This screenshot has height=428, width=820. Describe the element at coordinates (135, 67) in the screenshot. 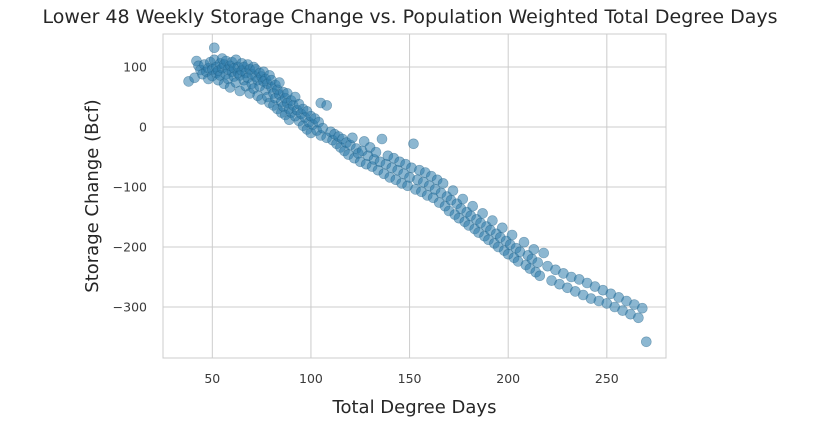

I see `y-tick-label: 100` at that location.